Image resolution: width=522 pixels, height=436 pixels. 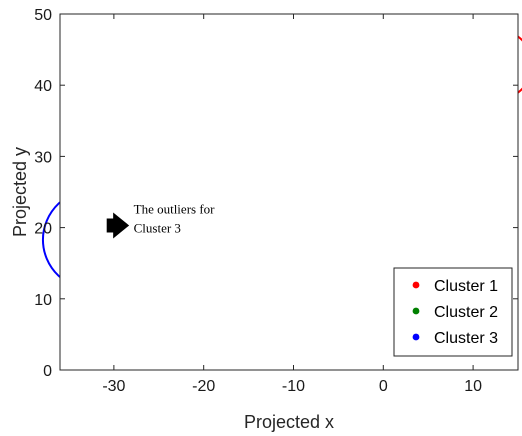 What do you see at coordinates (43, 86) in the screenshot?
I see `y-tick-label: 40` at bounding box center [43, 86].